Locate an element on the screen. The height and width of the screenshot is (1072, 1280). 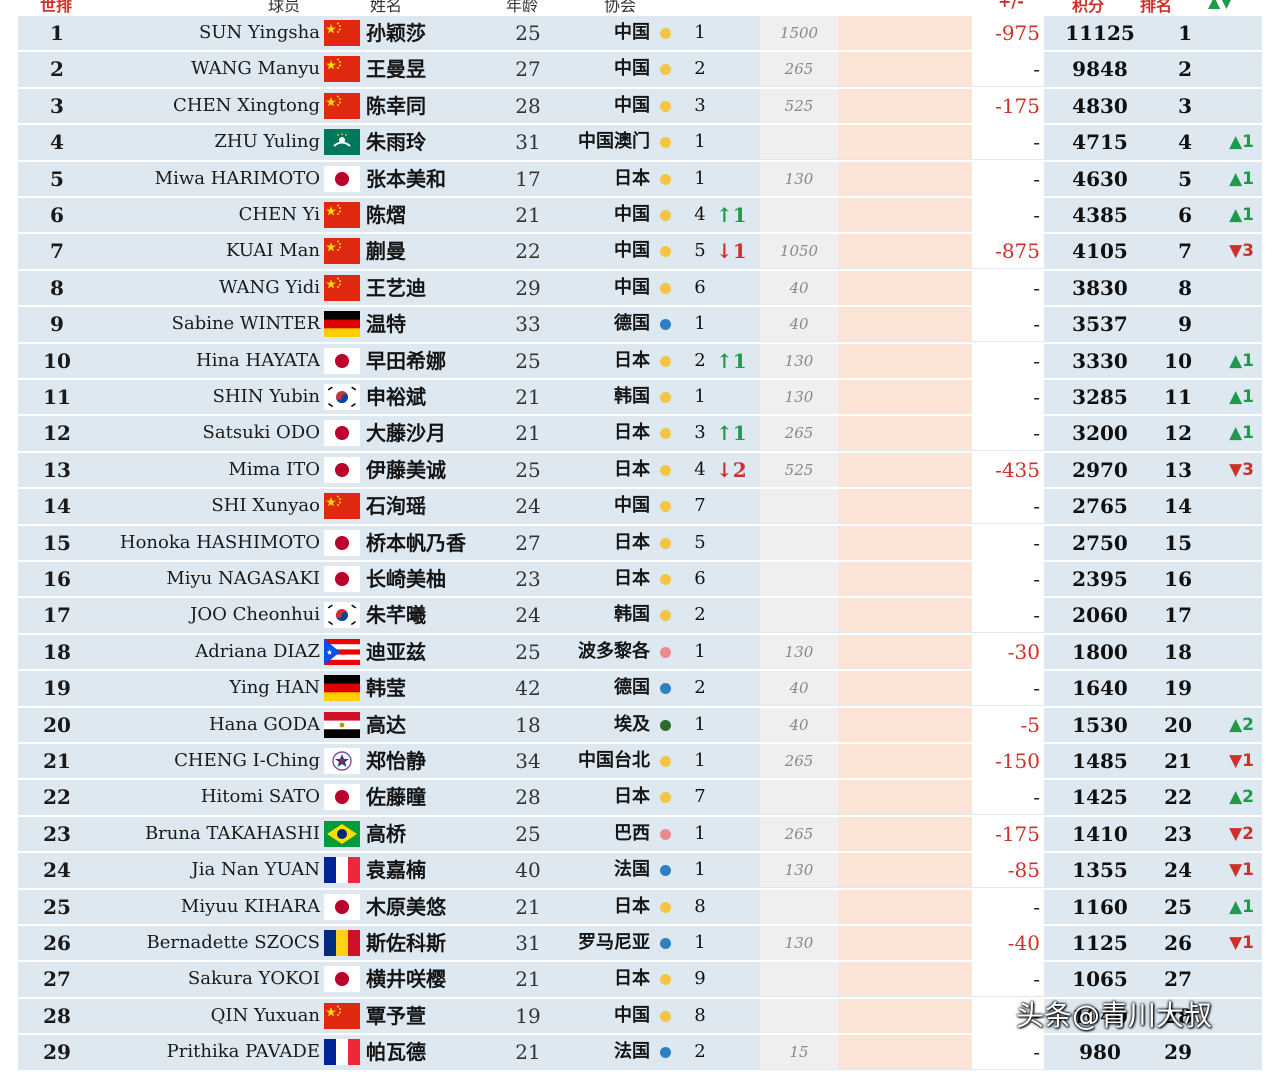
new-rank: 4 is located at coordinates (1185, 142).